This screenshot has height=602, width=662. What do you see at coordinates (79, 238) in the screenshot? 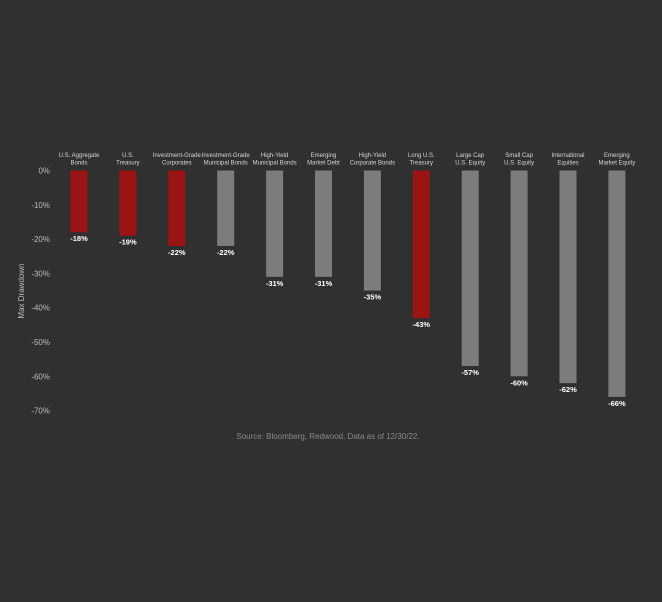
I see `data-label: -18%` at bounding box center [79, 238].